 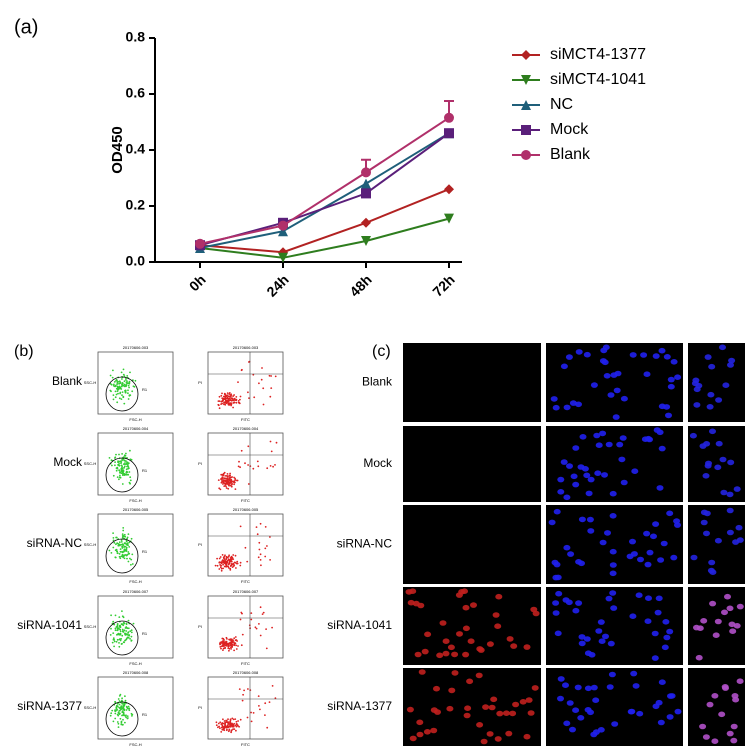 I want to click on plot-y-label: SSC-H, so click(x=90, y=463).